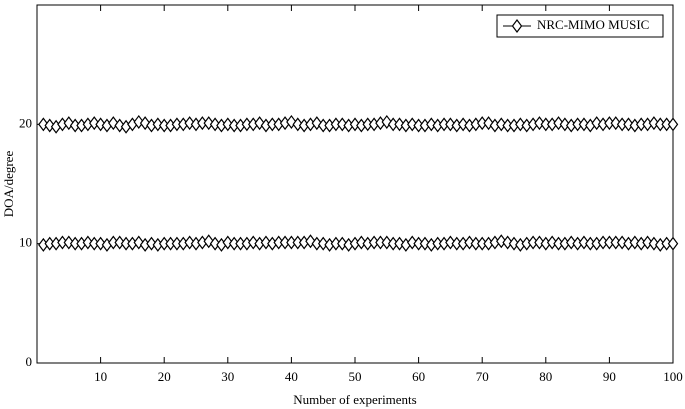 Image resolution: width=685 pixels, height=409 pixels. Describe the element at coordinates (593, 24) in the screenshot. I see `legend-label: NRC-MIMO MUSIC` at that location.